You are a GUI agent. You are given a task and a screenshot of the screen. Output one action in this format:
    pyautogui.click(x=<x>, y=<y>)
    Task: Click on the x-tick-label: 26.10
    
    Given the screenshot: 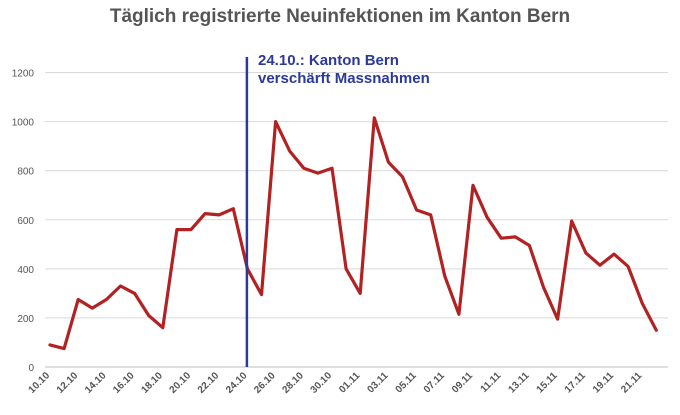 What is the action you would take?
    pyautogui.click(x=265, y=383)
    